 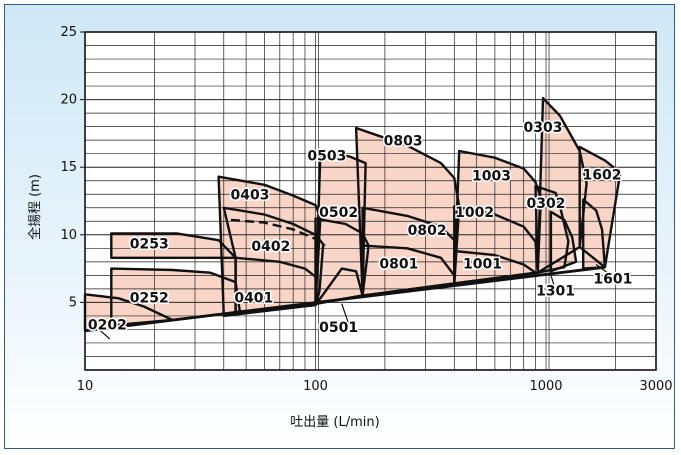 What do you see at coordinates (482, 265) in the screenshot?
I see `region-label-1001: 1001` at bounding box center [482, 265].